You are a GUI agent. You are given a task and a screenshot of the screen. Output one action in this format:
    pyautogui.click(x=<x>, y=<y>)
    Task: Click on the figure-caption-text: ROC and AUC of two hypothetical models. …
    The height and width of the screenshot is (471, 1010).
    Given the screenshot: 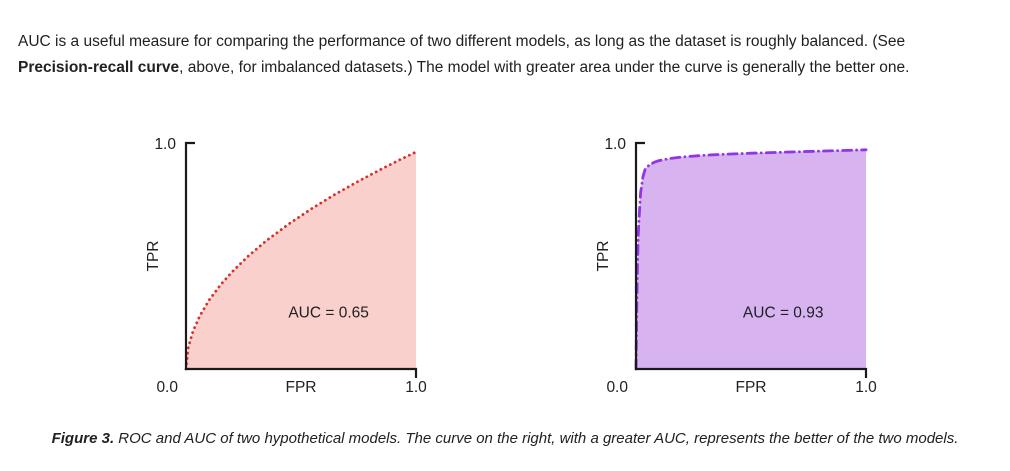 What is the action you would take?
    pyautogui.click(x=536, y=438)
    